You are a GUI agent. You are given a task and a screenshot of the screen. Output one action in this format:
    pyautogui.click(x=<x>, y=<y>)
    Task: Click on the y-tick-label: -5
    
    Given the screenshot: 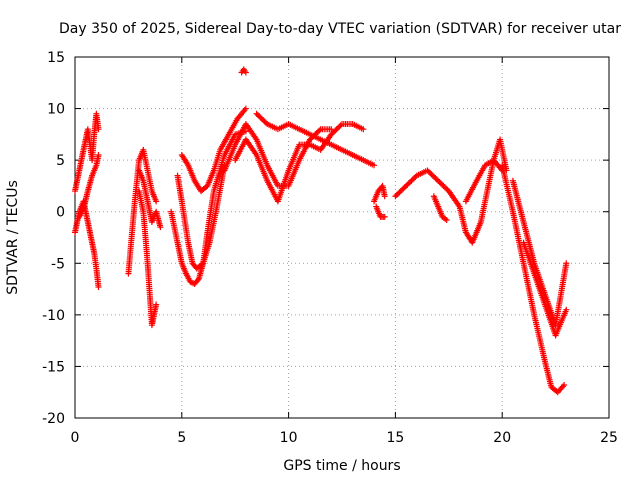 What is the action you would take?
    pyautogui.click(x=58, y=264)
    